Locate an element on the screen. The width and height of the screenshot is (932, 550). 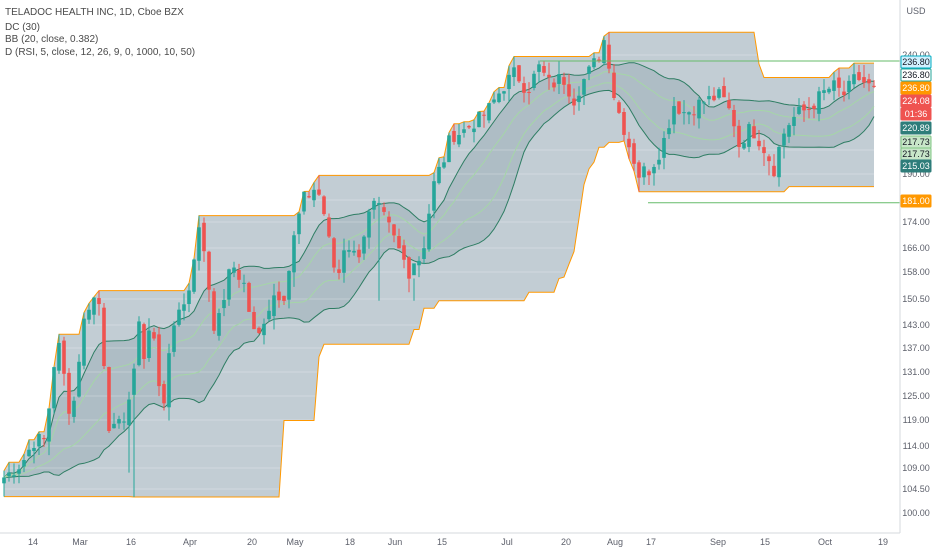
x-tick-label: 19 is located at coordinates (883, 542).